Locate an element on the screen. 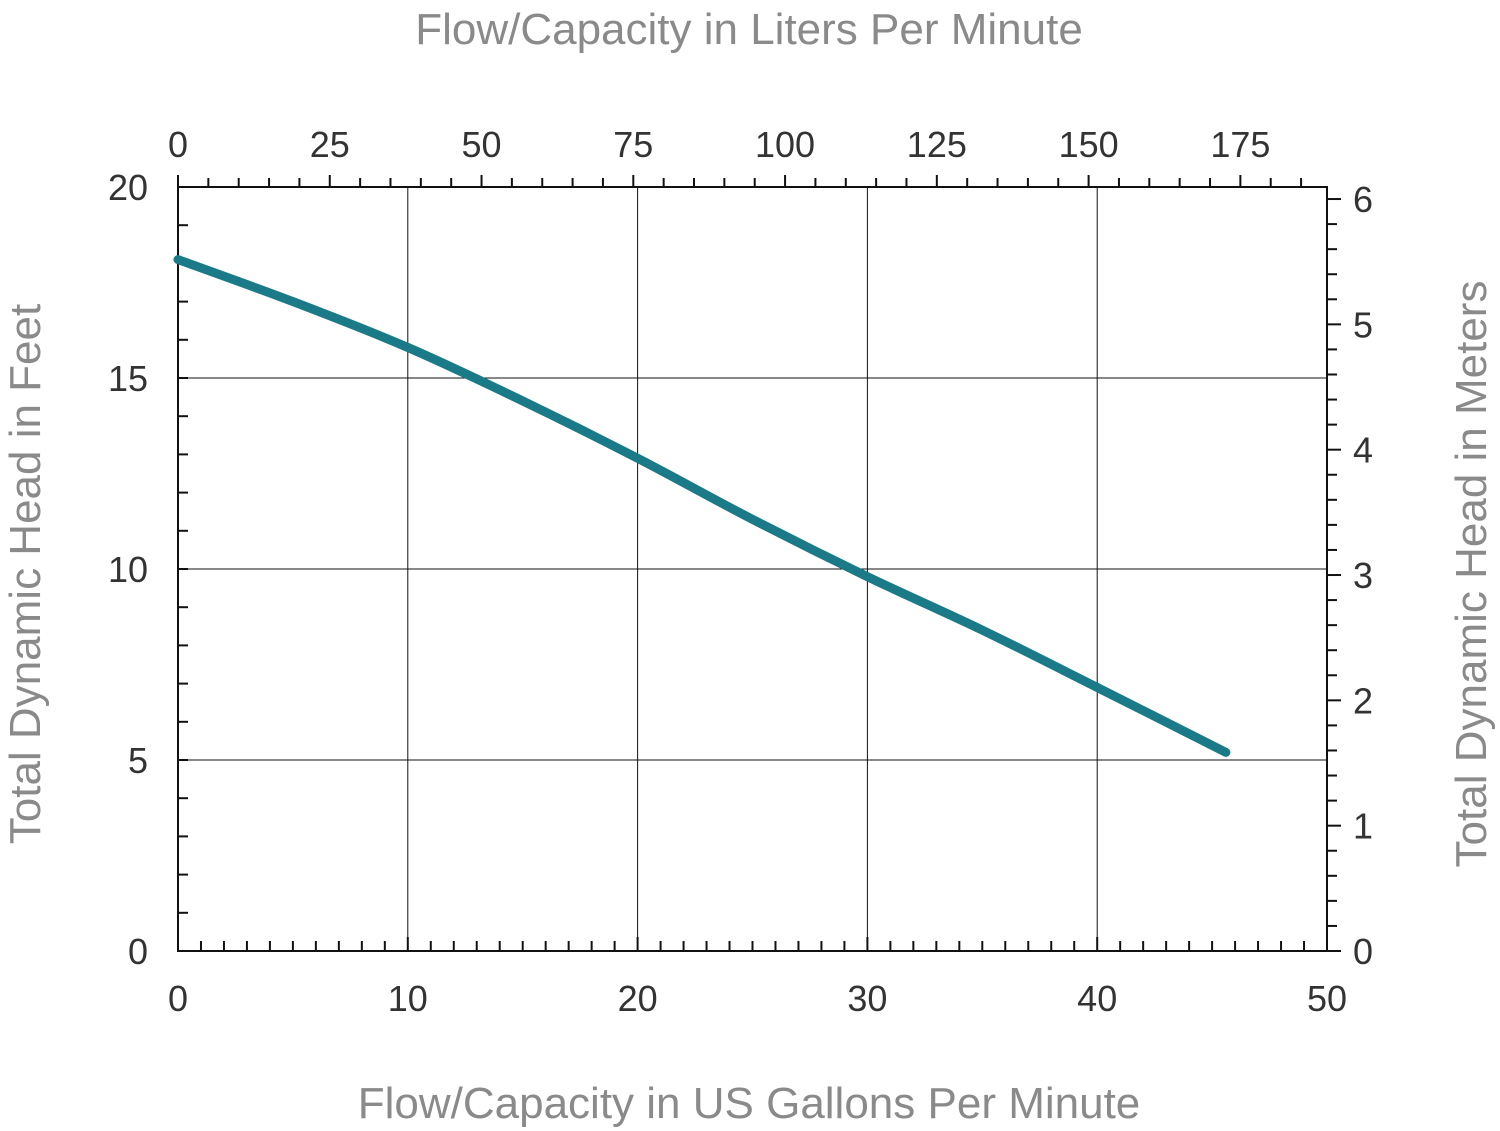 Image resolution: width=1500 pixels, height=1131 pixels. x2-tick-label: 175 is located at coordinates (1240, 144).